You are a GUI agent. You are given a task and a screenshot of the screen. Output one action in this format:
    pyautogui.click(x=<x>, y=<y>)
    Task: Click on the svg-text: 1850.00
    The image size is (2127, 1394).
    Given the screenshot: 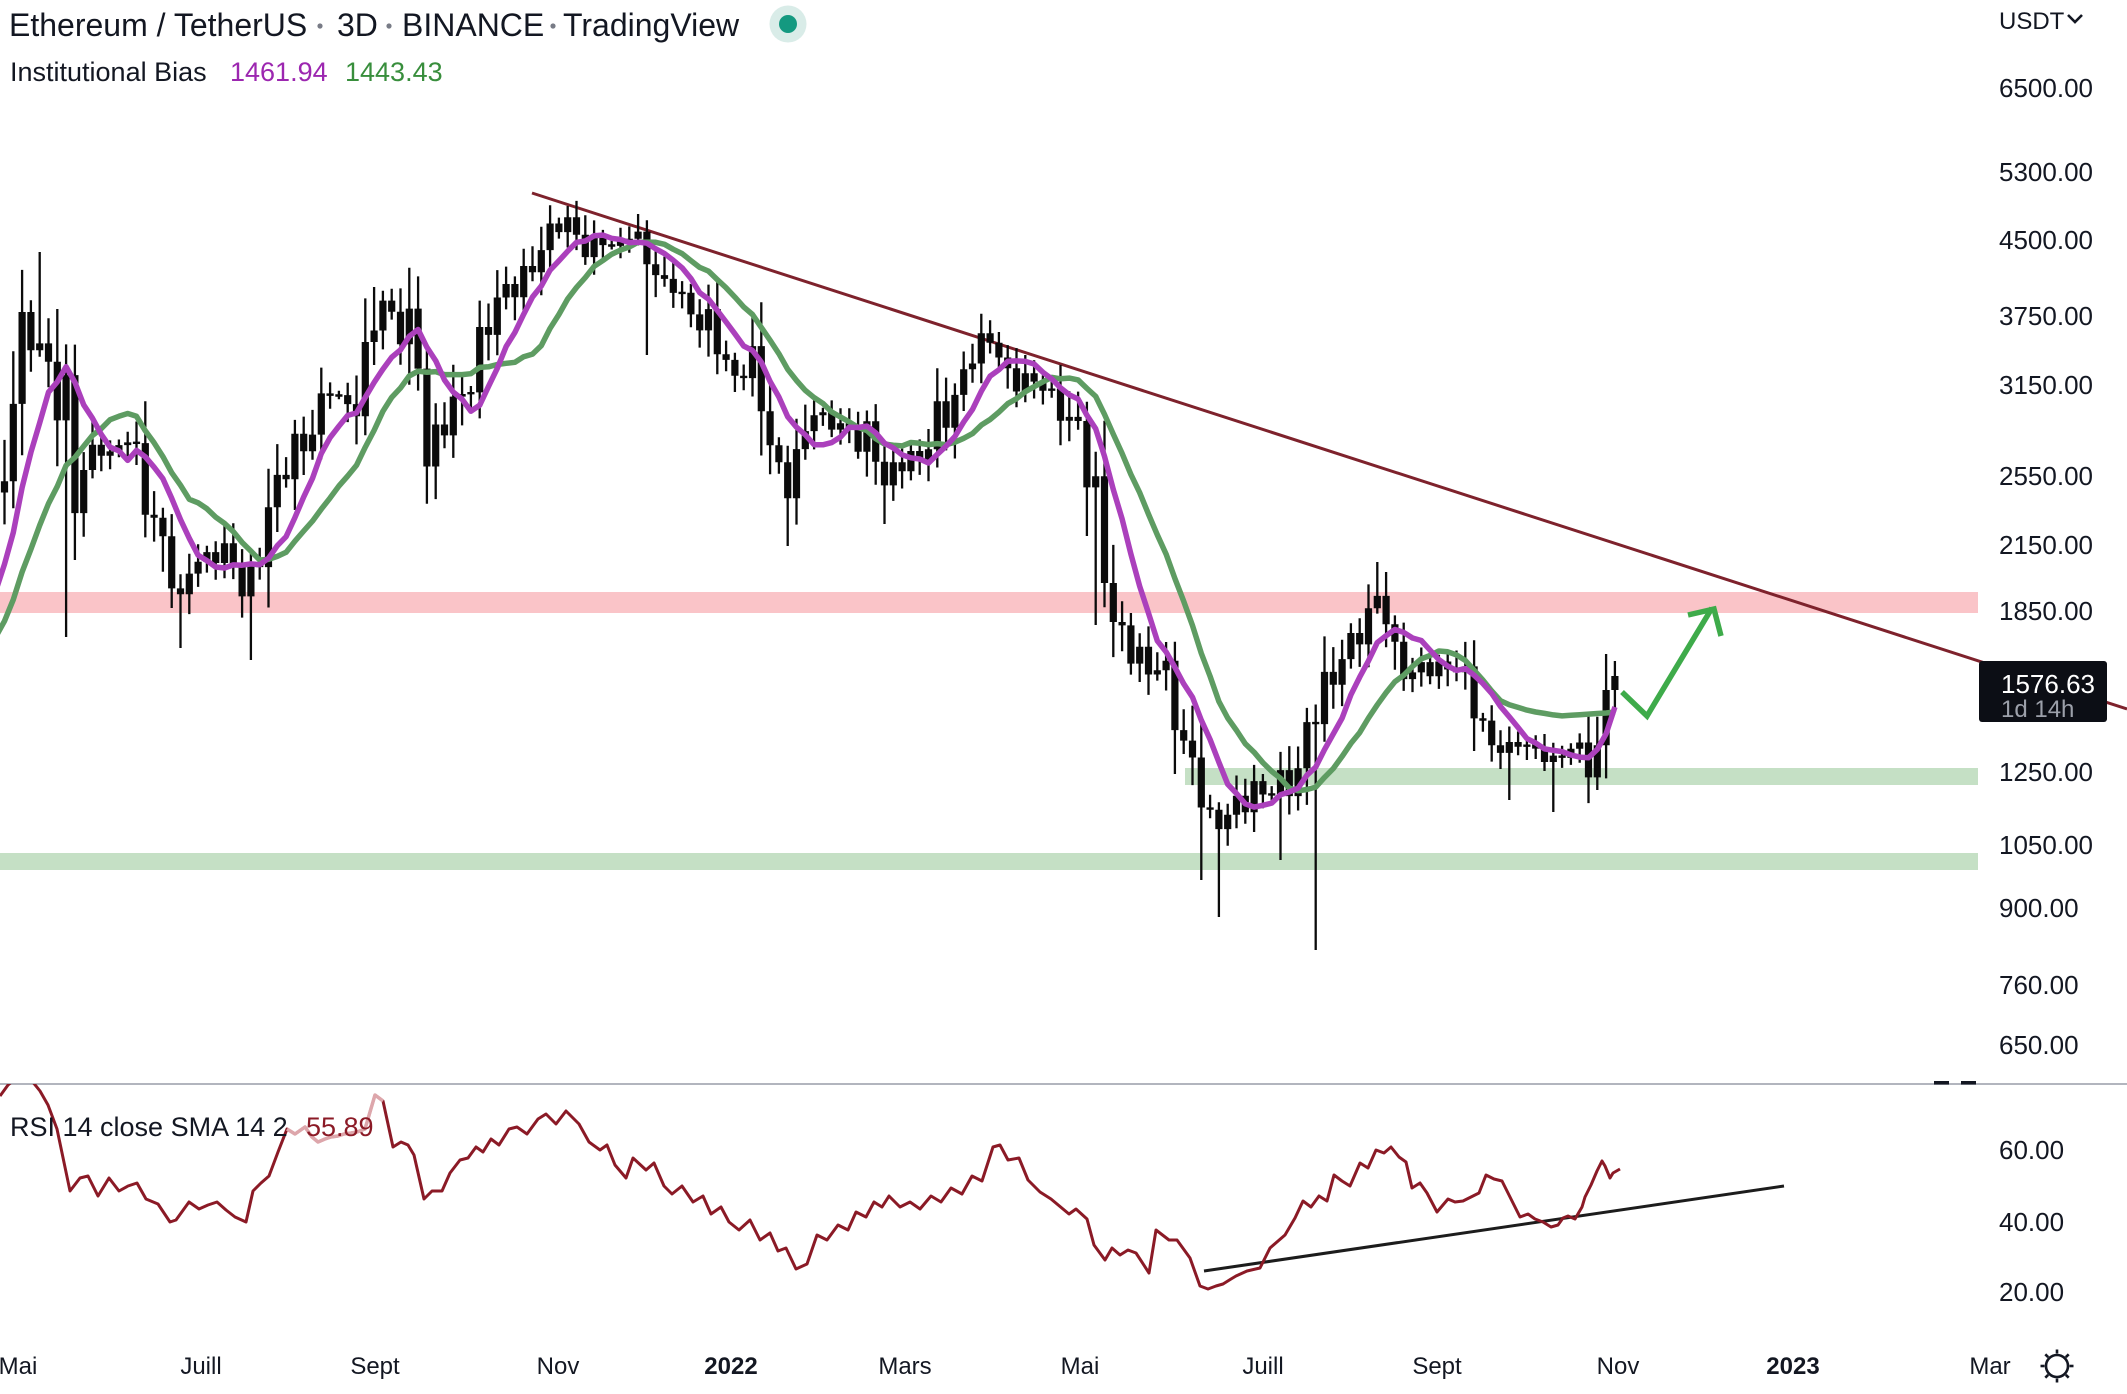 What is the action you would take?
    pyautogui.click(x=2046, y=611)
    